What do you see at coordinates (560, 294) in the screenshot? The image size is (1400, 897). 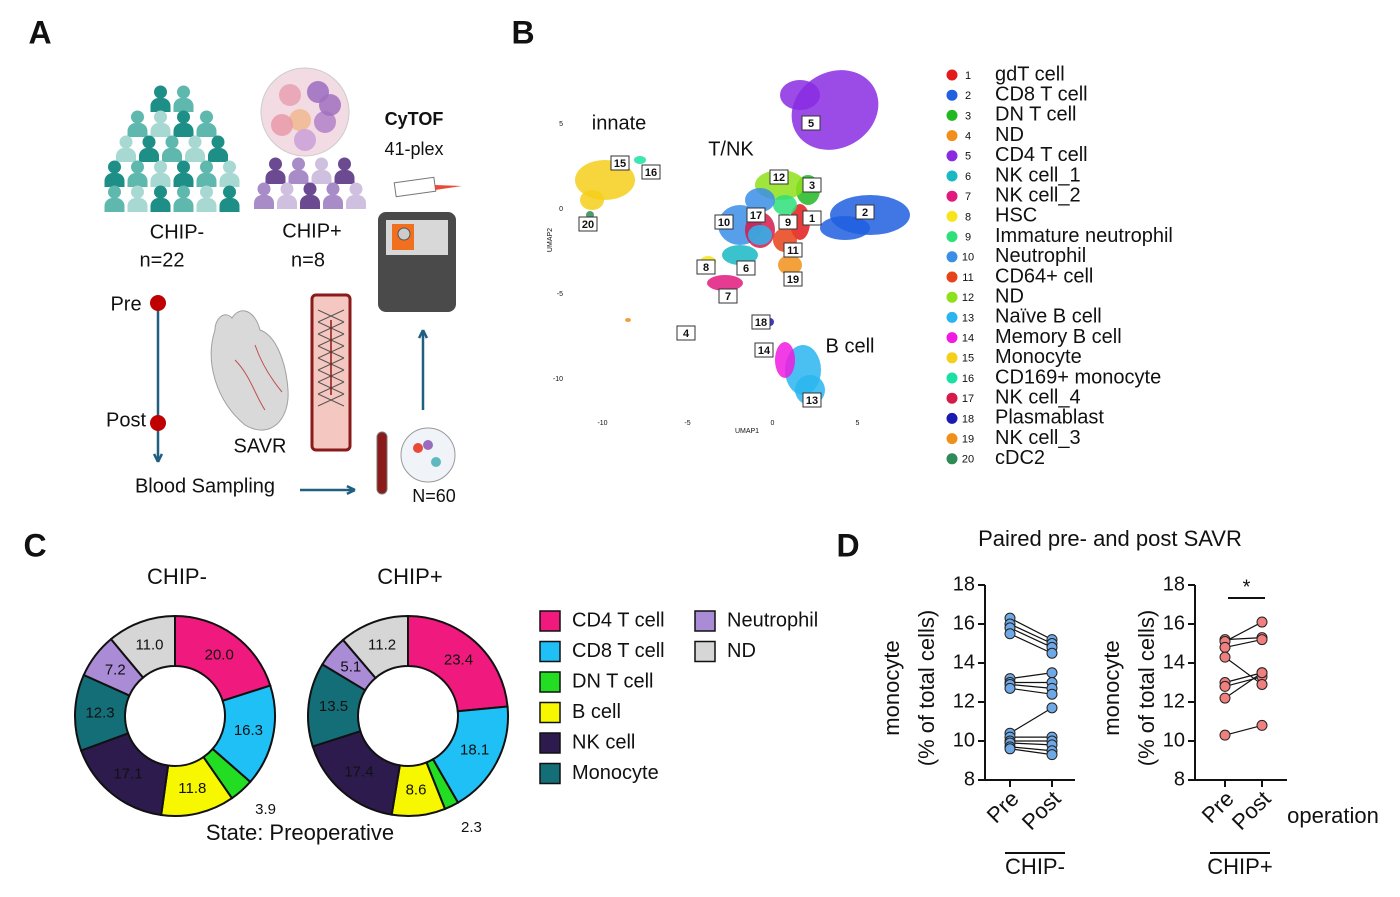 I see `y-tick-label: -5` at bounding box center [560, 294].